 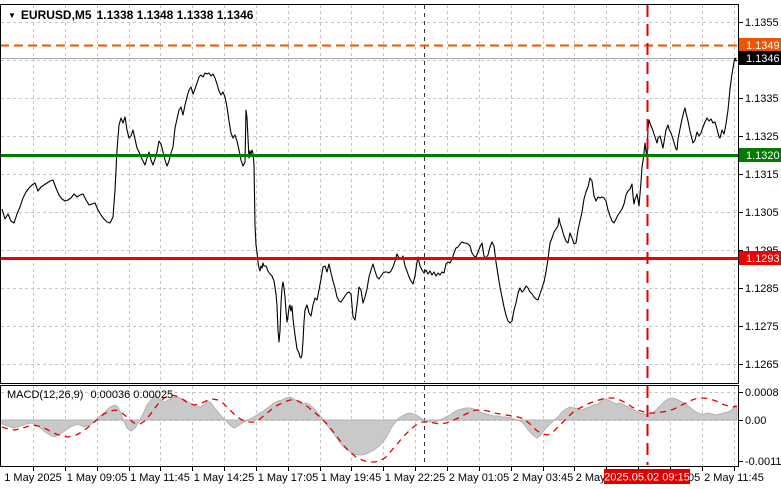 What do you see at coordinates (132, 395) in the screenshot?
I see `macd-values: 0.00036 0.00025` at bounding box center [132, 395].